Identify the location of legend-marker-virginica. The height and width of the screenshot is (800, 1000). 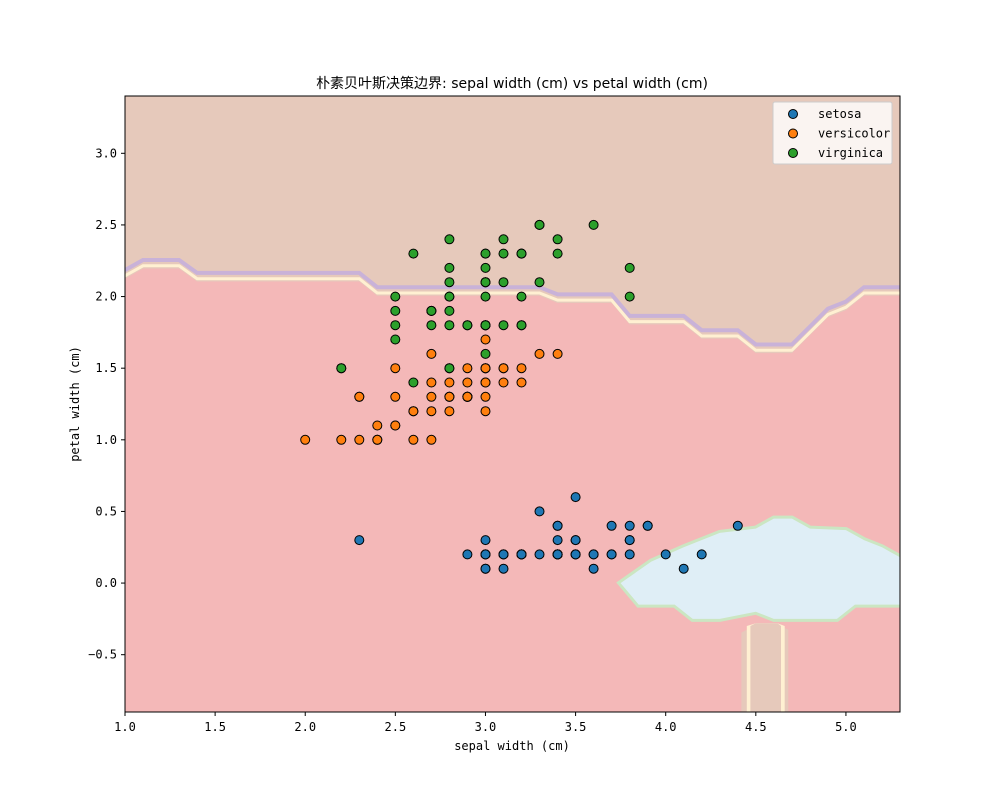
(793, 153).